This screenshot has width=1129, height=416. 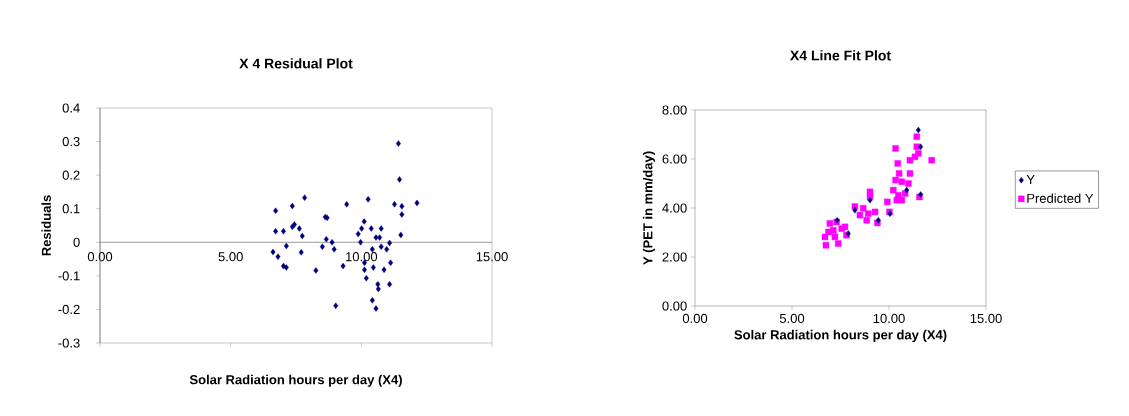 I want to click on y-tick-label: 0.2, so click(x=71, y=175).